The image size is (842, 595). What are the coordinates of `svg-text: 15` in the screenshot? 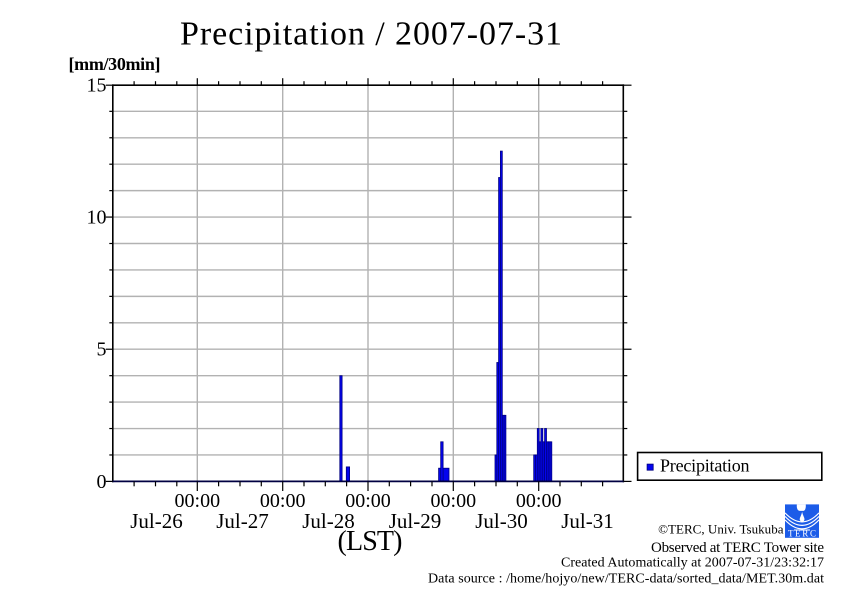 It's located at (97, 86).